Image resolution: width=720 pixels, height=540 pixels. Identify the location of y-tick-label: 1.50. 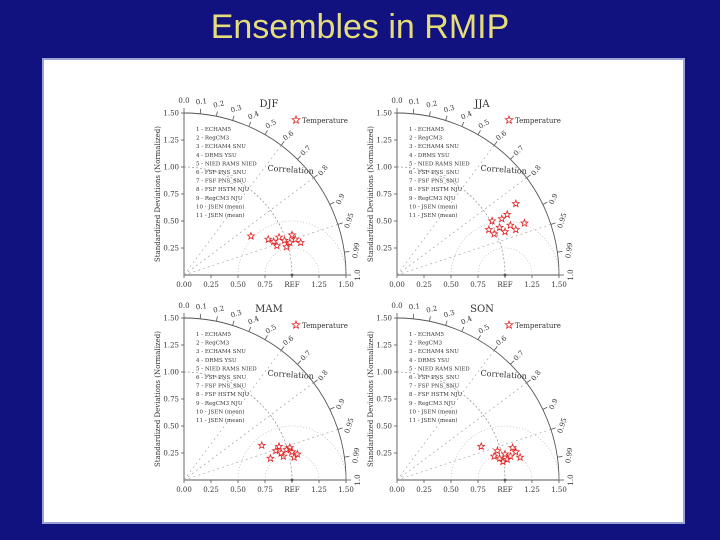
(171, 114).